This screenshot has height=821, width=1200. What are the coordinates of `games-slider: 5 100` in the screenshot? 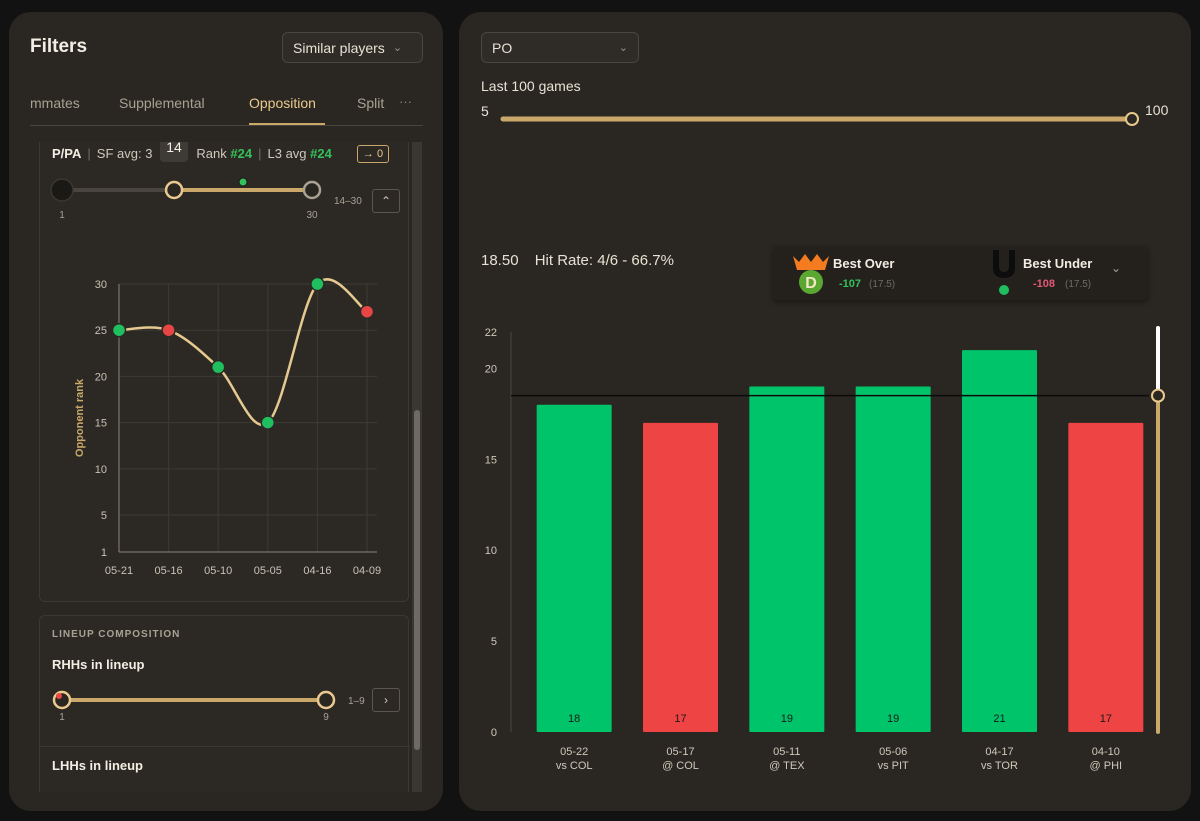 It's located at (825, 120).